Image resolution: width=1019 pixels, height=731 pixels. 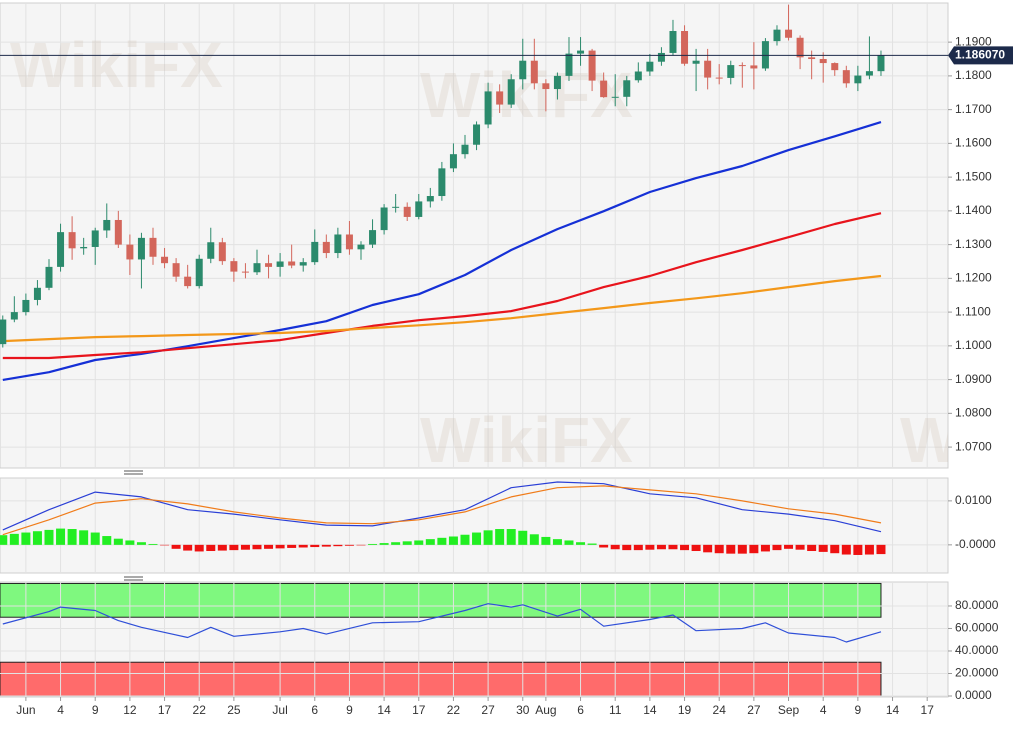 What do you see at coordinates (234, 710) in the screenshot?
I see `x-tick-label: 25` at bounding box center [234, 710].